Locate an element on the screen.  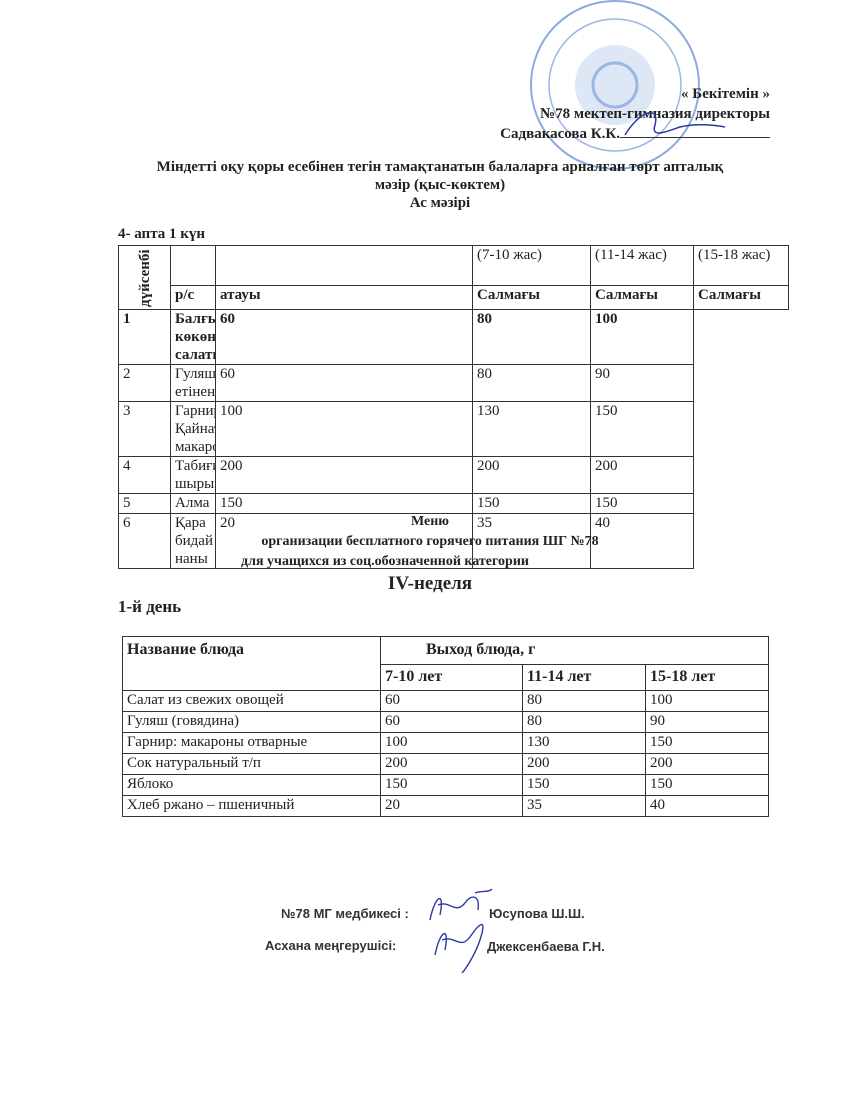
cook-role: Асхана меңгерушісі: is located at coordinates (331, 945).